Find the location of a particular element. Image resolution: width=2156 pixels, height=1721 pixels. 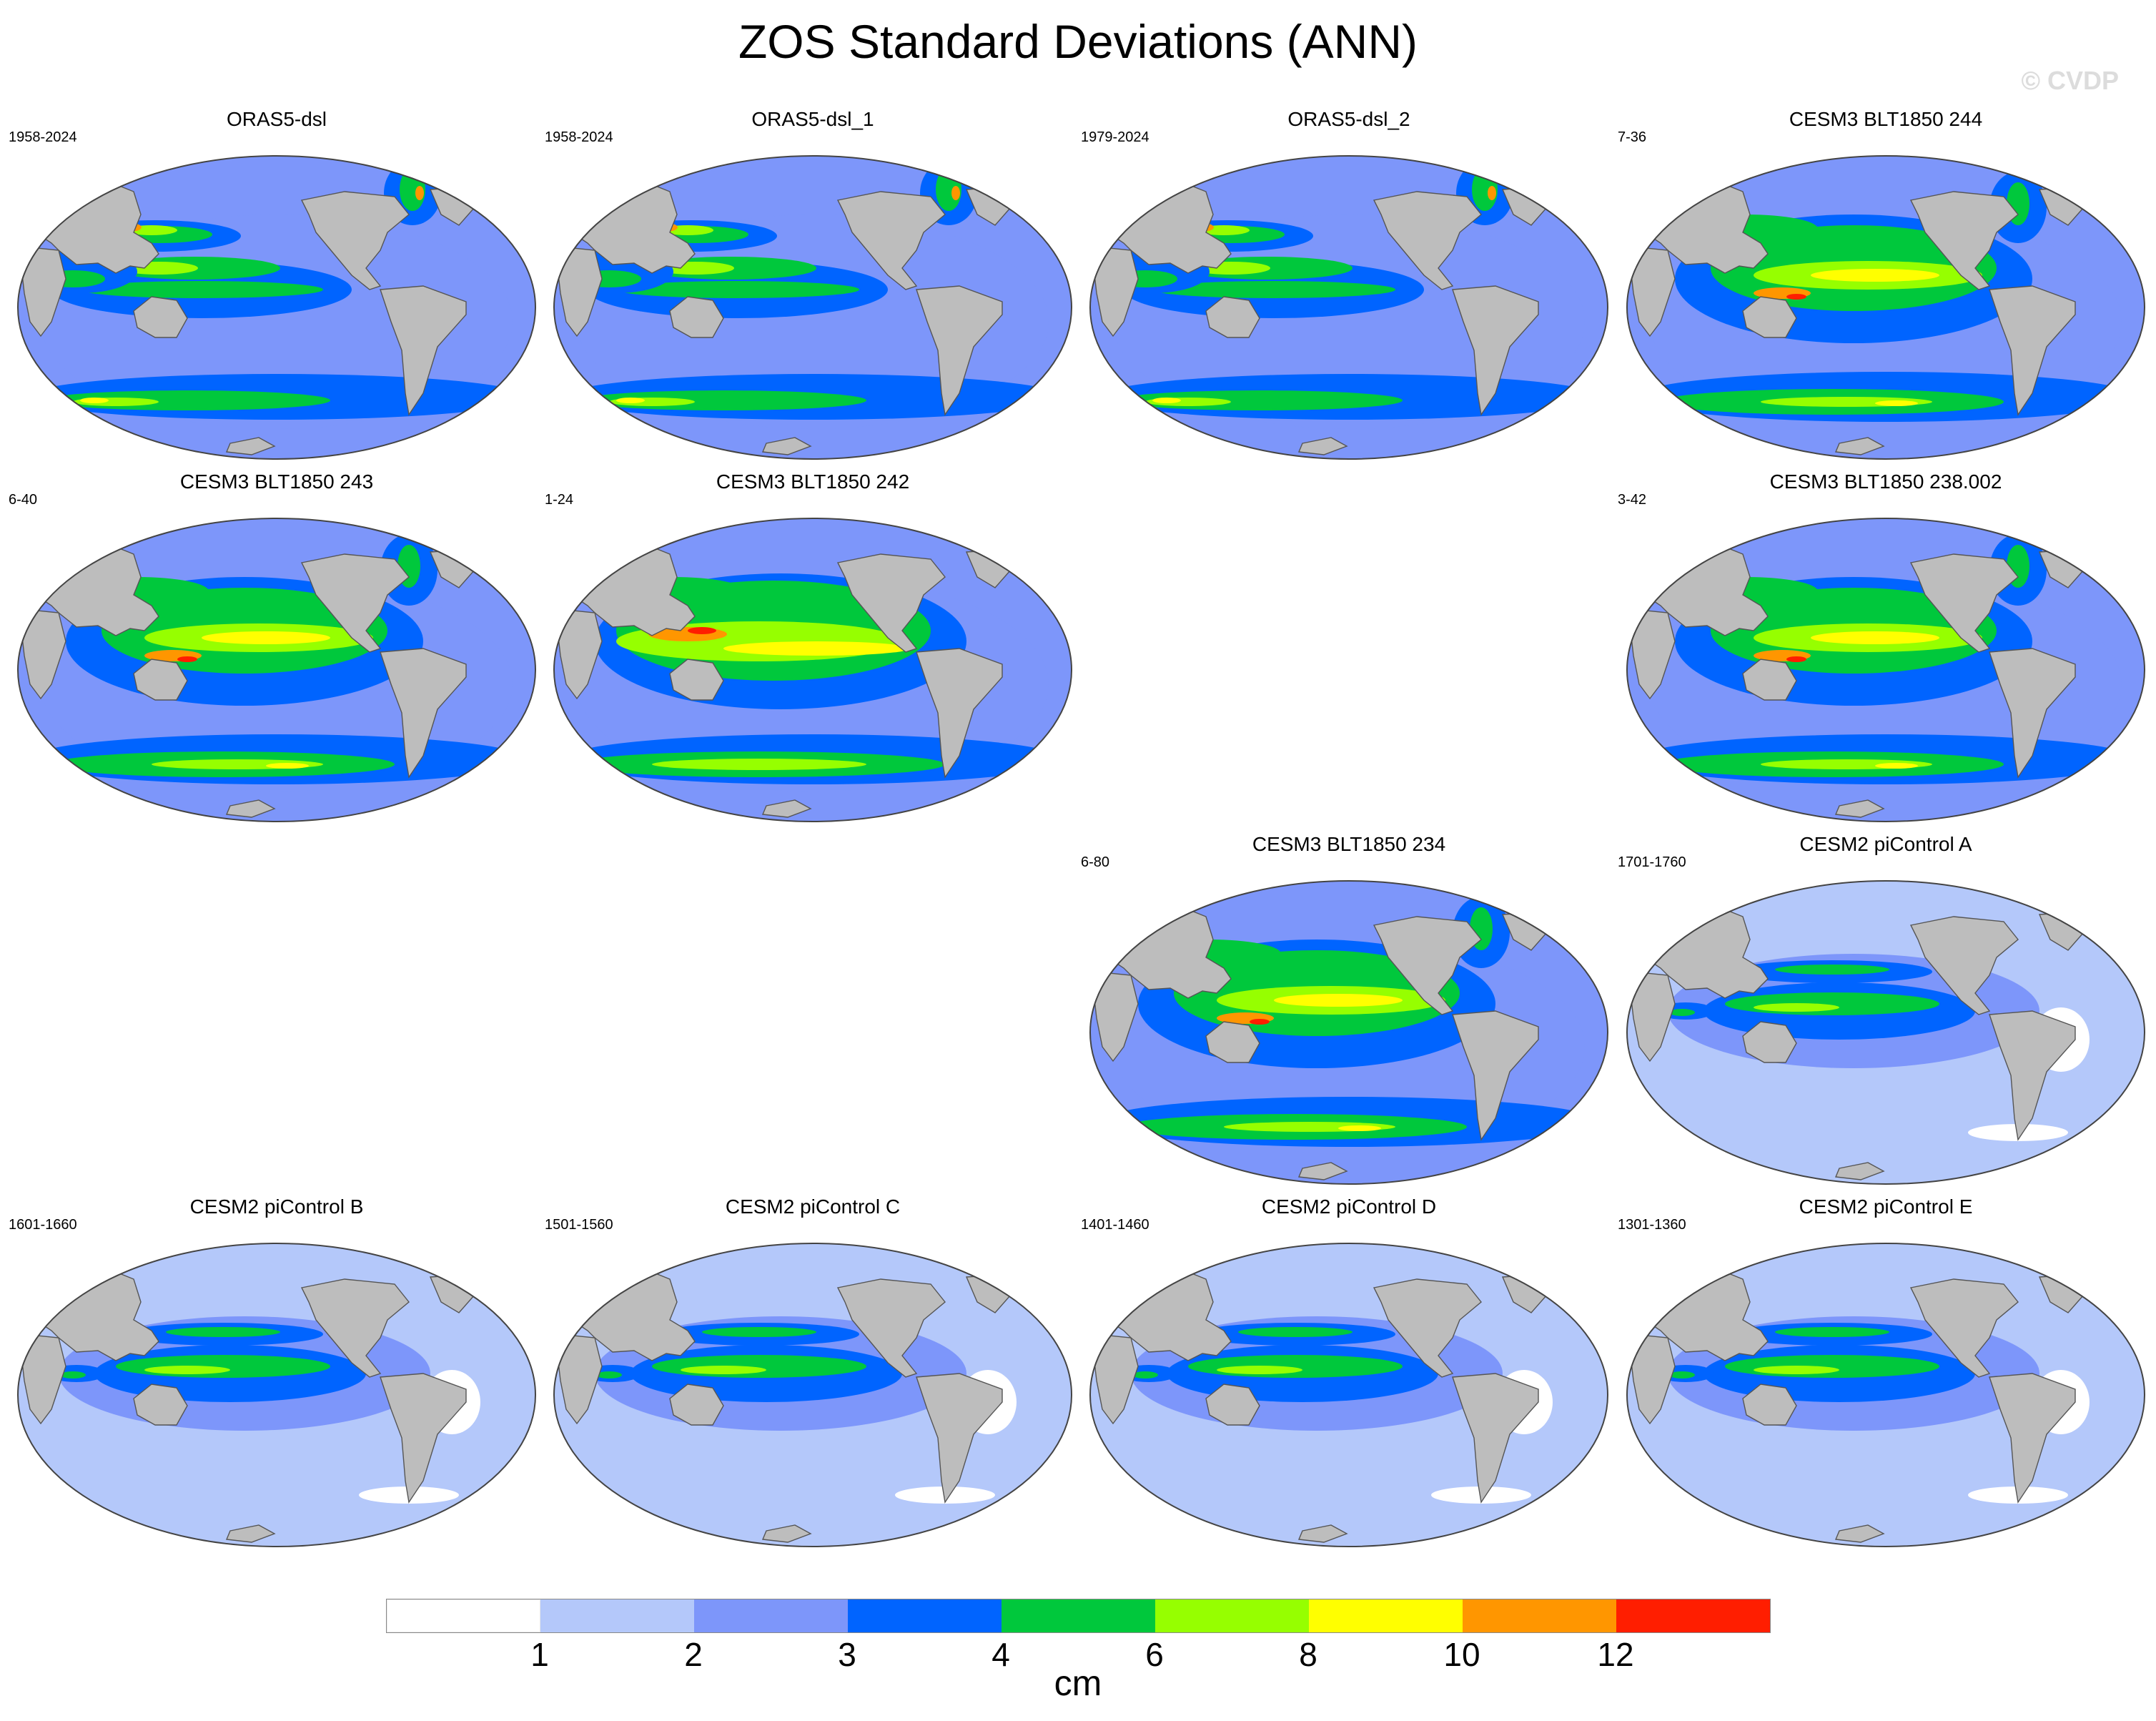

map-panel: CESM3 BLT1850 243 6-40 is located at coordinates (277, 649).